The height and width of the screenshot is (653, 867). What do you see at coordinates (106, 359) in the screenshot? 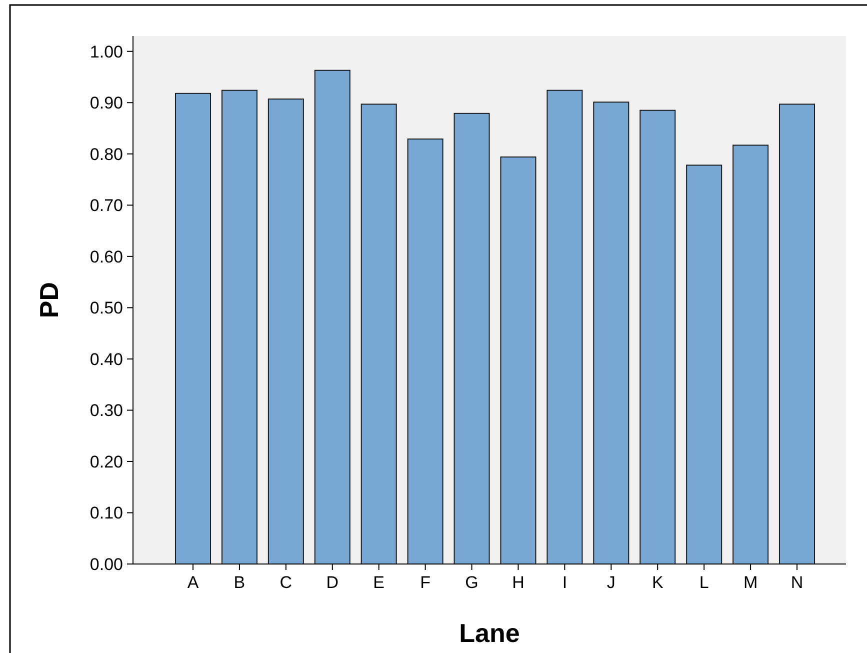
I see `y-tick-label: 0.40` at bounding box center [106, 359].